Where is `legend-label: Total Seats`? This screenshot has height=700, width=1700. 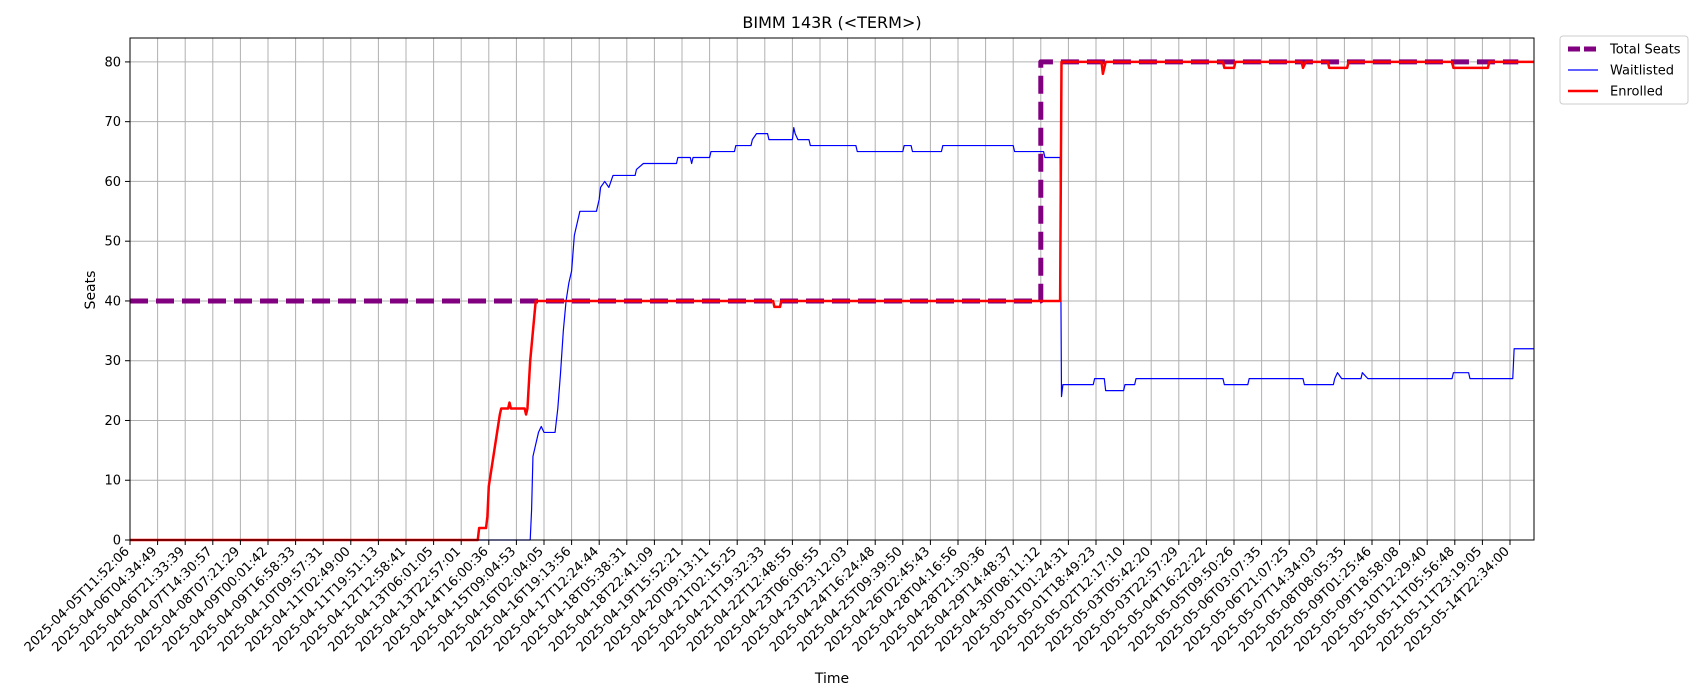
legend-label: Total Seats is located at coordinates (1645, 50).